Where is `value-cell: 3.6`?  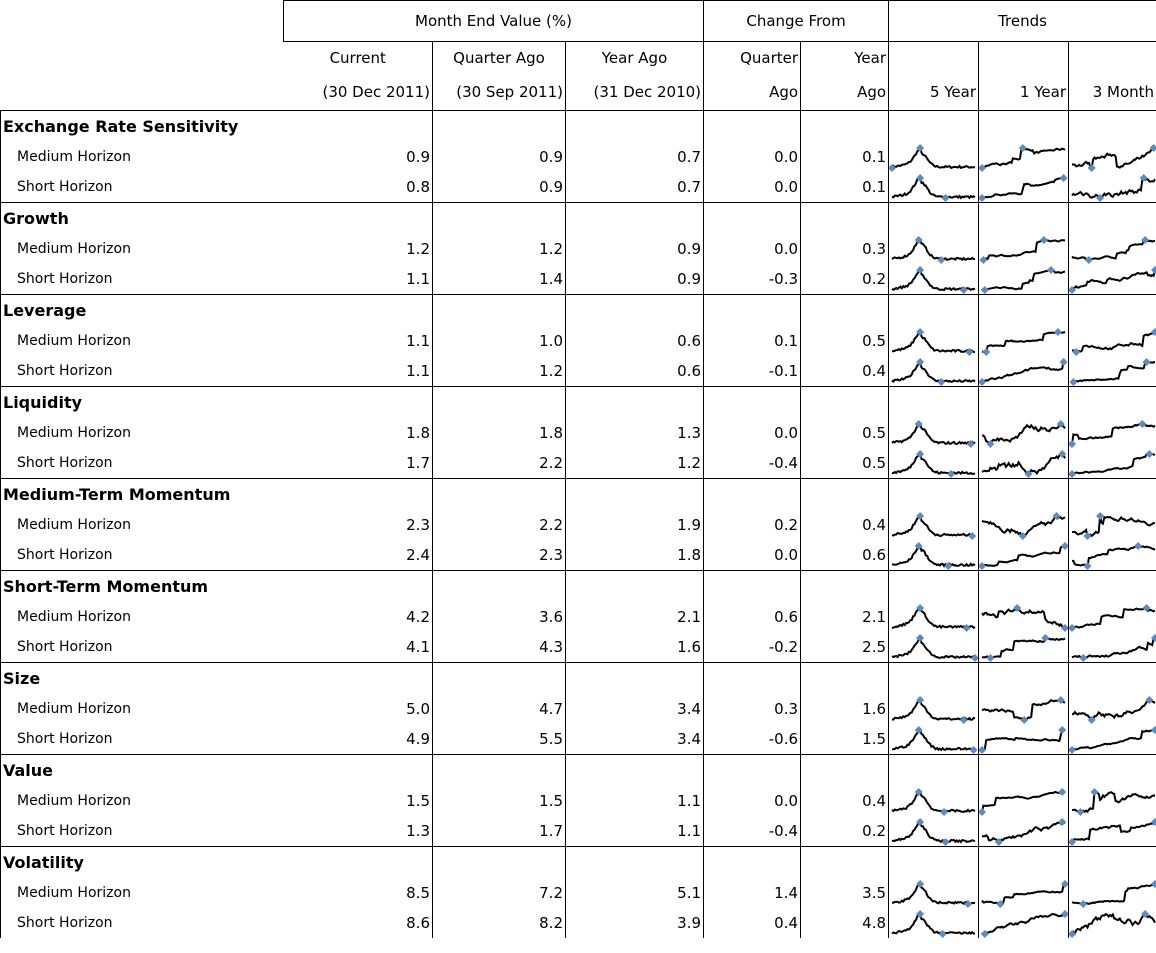
value-cell: 3.6 is located at coordinates (499, 617).